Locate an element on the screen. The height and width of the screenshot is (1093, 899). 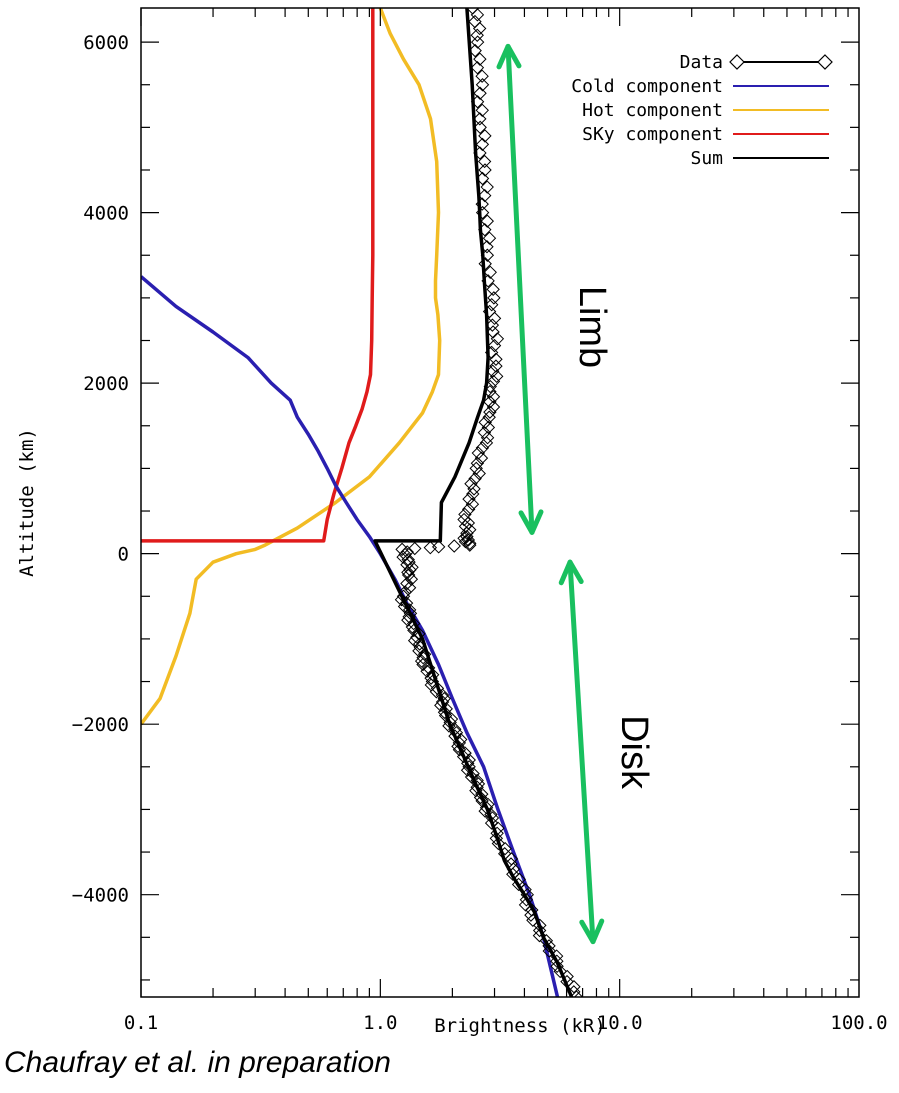
figure-credit: Chaufray et al. in preparation is located at coordinates (197, 1062).